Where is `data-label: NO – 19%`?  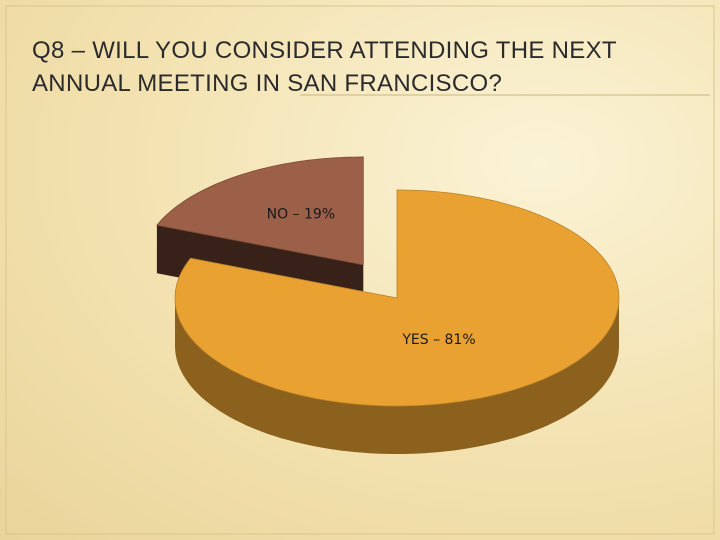 data-label: NO – 19% is located at coordinates (301, 214).